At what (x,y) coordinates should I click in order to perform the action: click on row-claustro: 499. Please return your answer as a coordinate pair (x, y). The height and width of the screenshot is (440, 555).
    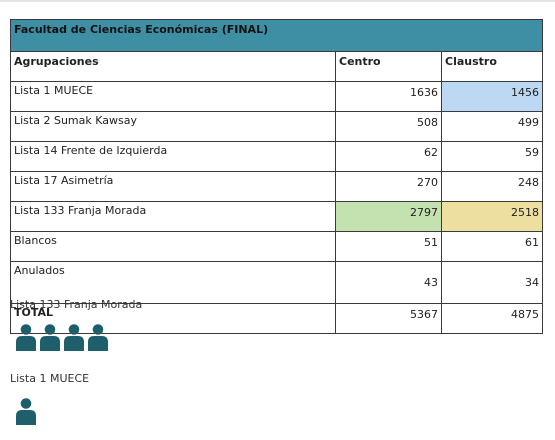
    Looking at the image, I should click on (492, 126).